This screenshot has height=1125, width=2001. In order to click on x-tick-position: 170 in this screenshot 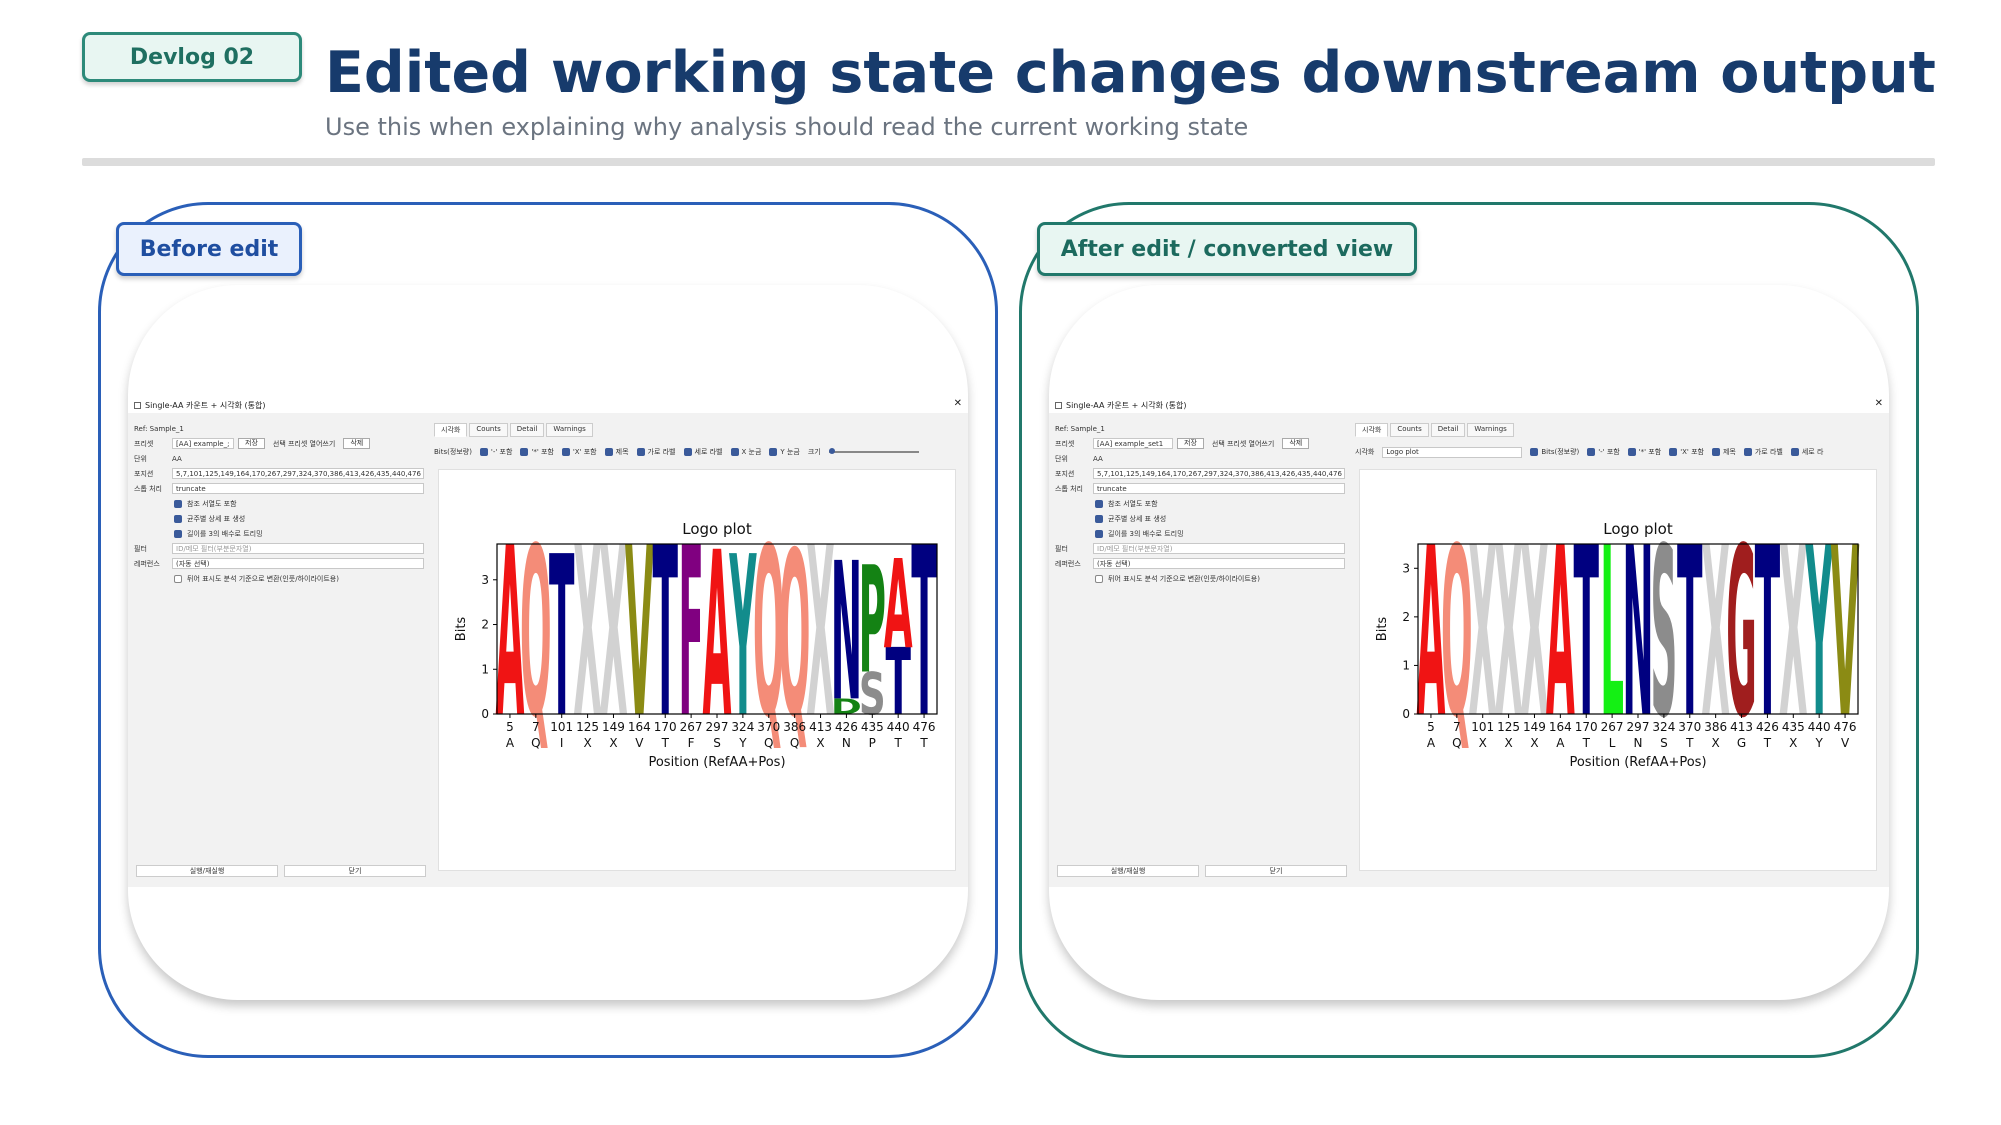, I will do `click(665, 727)`.